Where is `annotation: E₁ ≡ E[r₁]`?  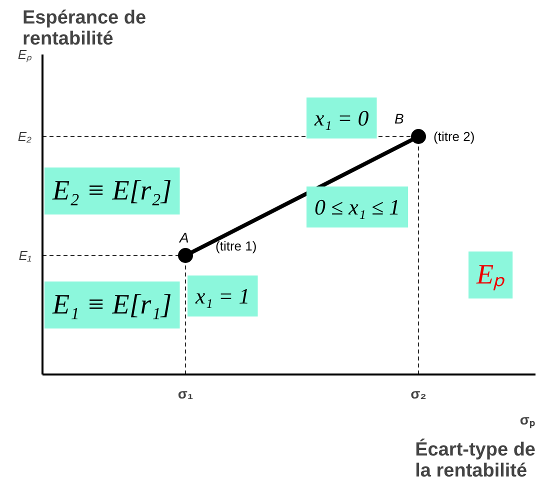
annotation: E₁ ≡ E[r₁] is located at coordinates (112, 305).